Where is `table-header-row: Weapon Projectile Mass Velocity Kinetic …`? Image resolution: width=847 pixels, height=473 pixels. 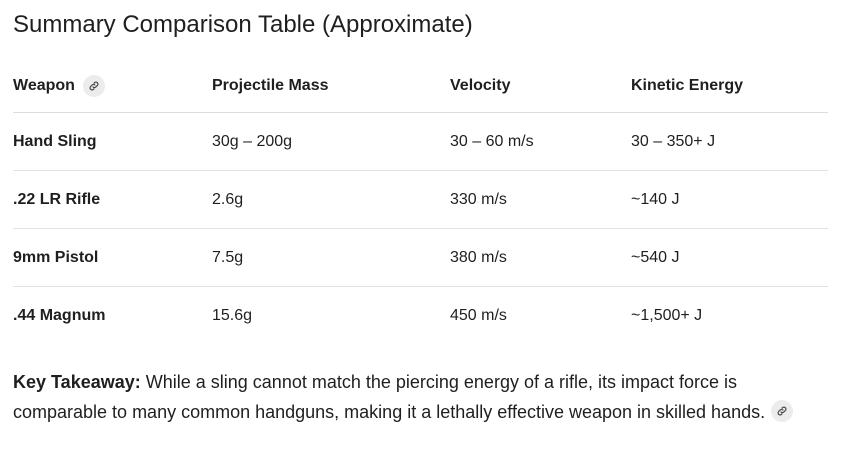
table-header-row: Weapon Projectile Mass Velocity Kinetic … is located at coordinates (420, 86).